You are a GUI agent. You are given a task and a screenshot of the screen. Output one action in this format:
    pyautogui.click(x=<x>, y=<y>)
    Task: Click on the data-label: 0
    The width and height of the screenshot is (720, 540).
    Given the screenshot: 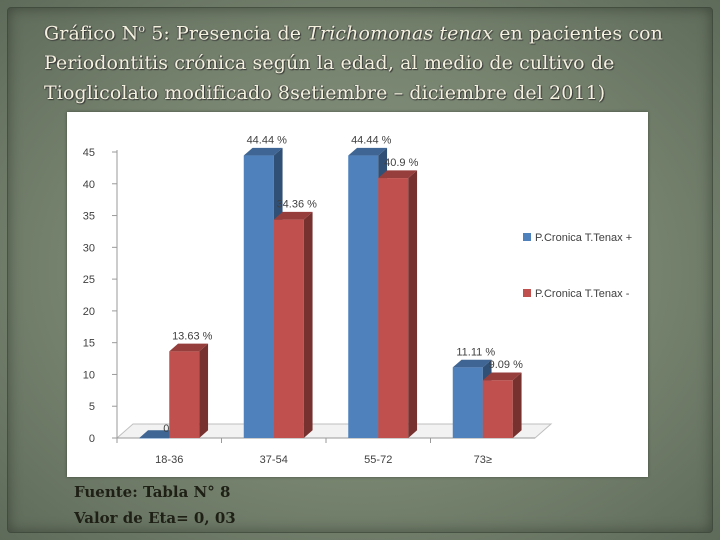 What is the action you would take?
    pyautogui.click(x=166, y=429)
    